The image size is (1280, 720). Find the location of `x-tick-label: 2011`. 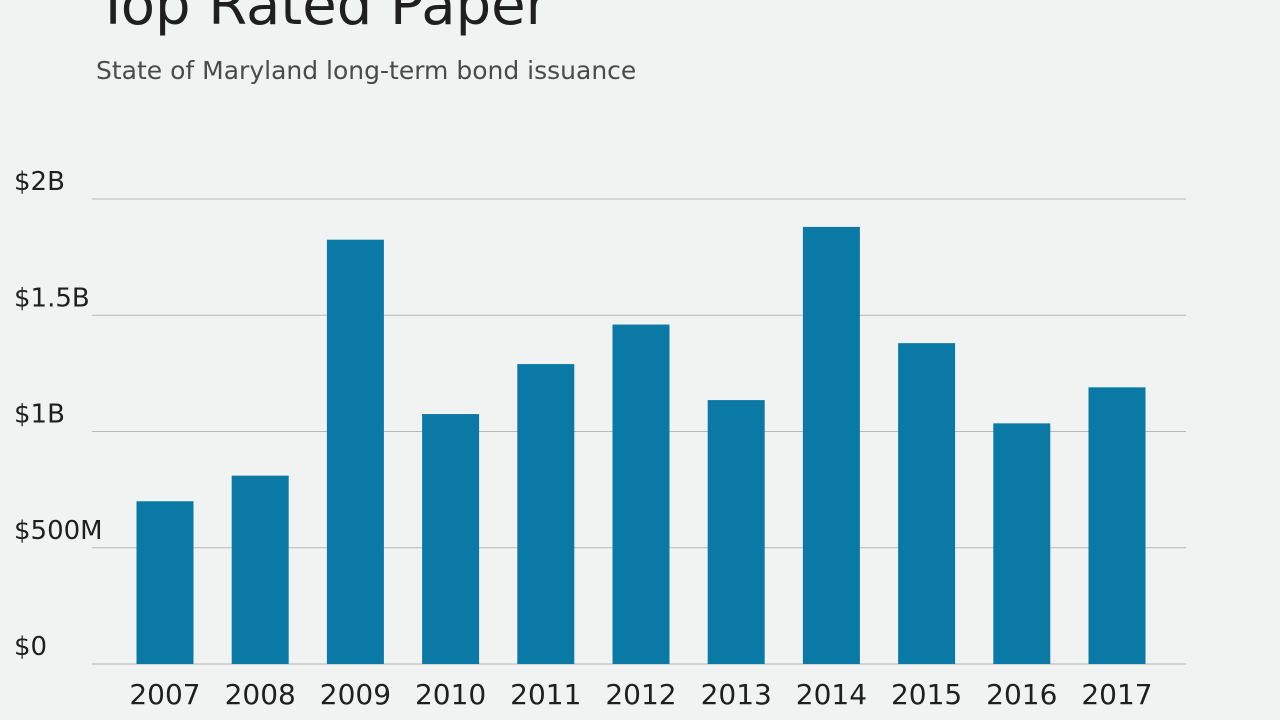

x-tick-label: 2011 is located at coordinates (545, 694).